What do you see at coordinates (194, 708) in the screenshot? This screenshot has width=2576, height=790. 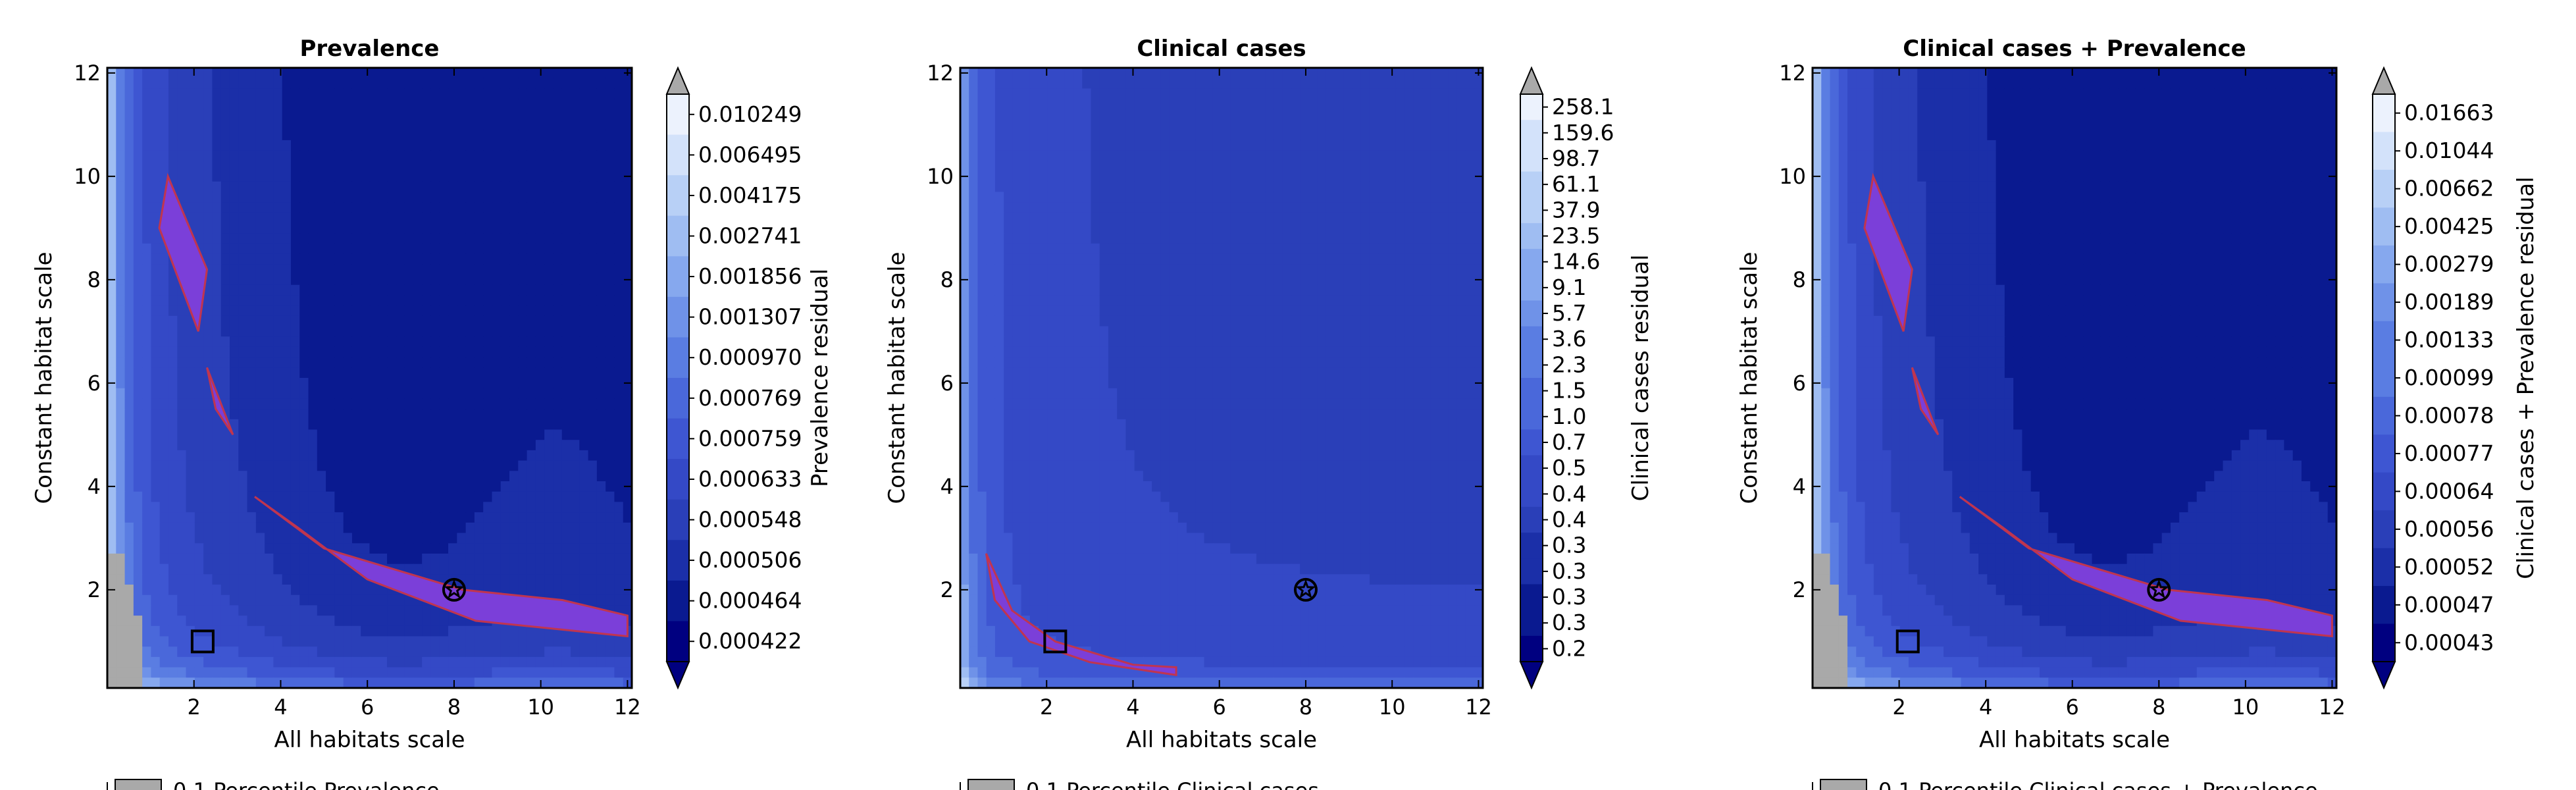 I see `x-tick-label: 2` at bounding box center [194, 708].